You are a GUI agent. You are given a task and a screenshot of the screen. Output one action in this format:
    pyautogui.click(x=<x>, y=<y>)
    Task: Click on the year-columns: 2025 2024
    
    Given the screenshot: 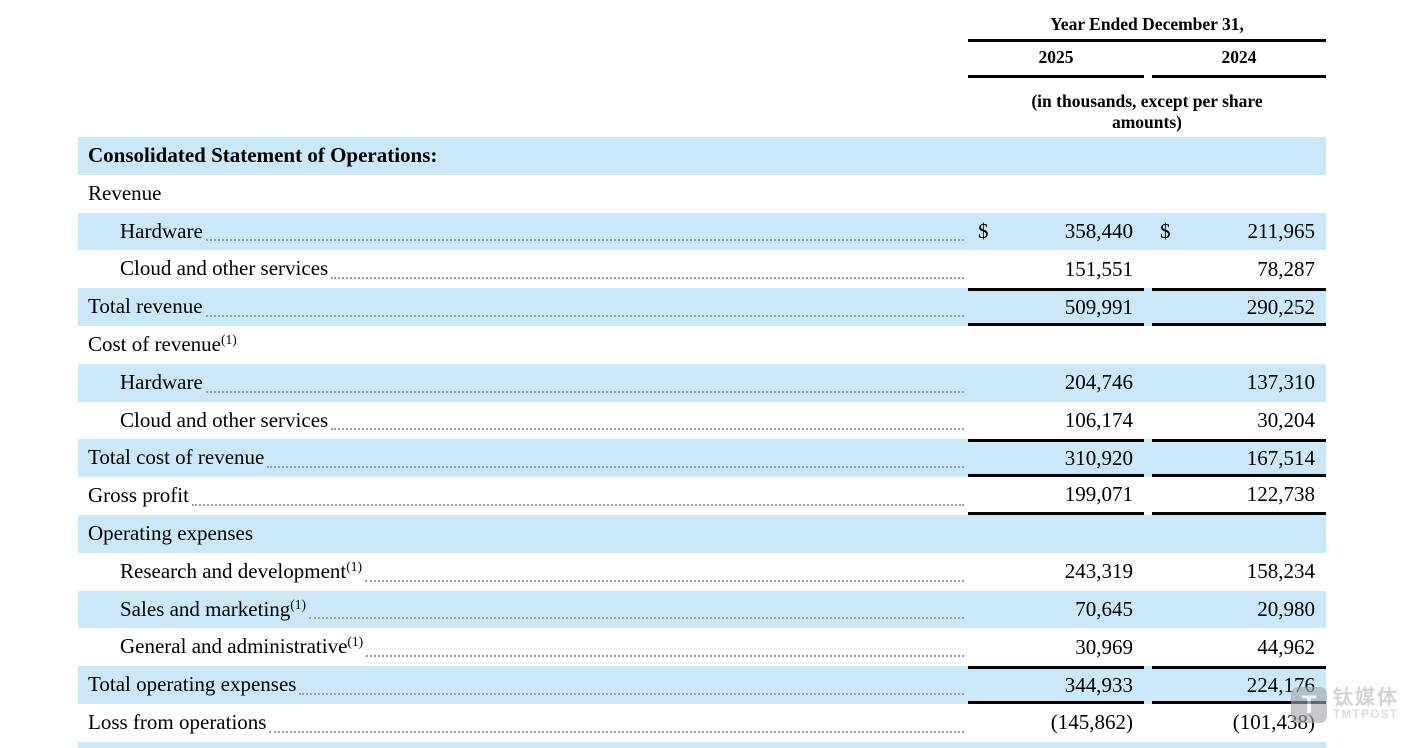 What is the action you would take?
    pyautogui.click(x=1147, y=60)
    